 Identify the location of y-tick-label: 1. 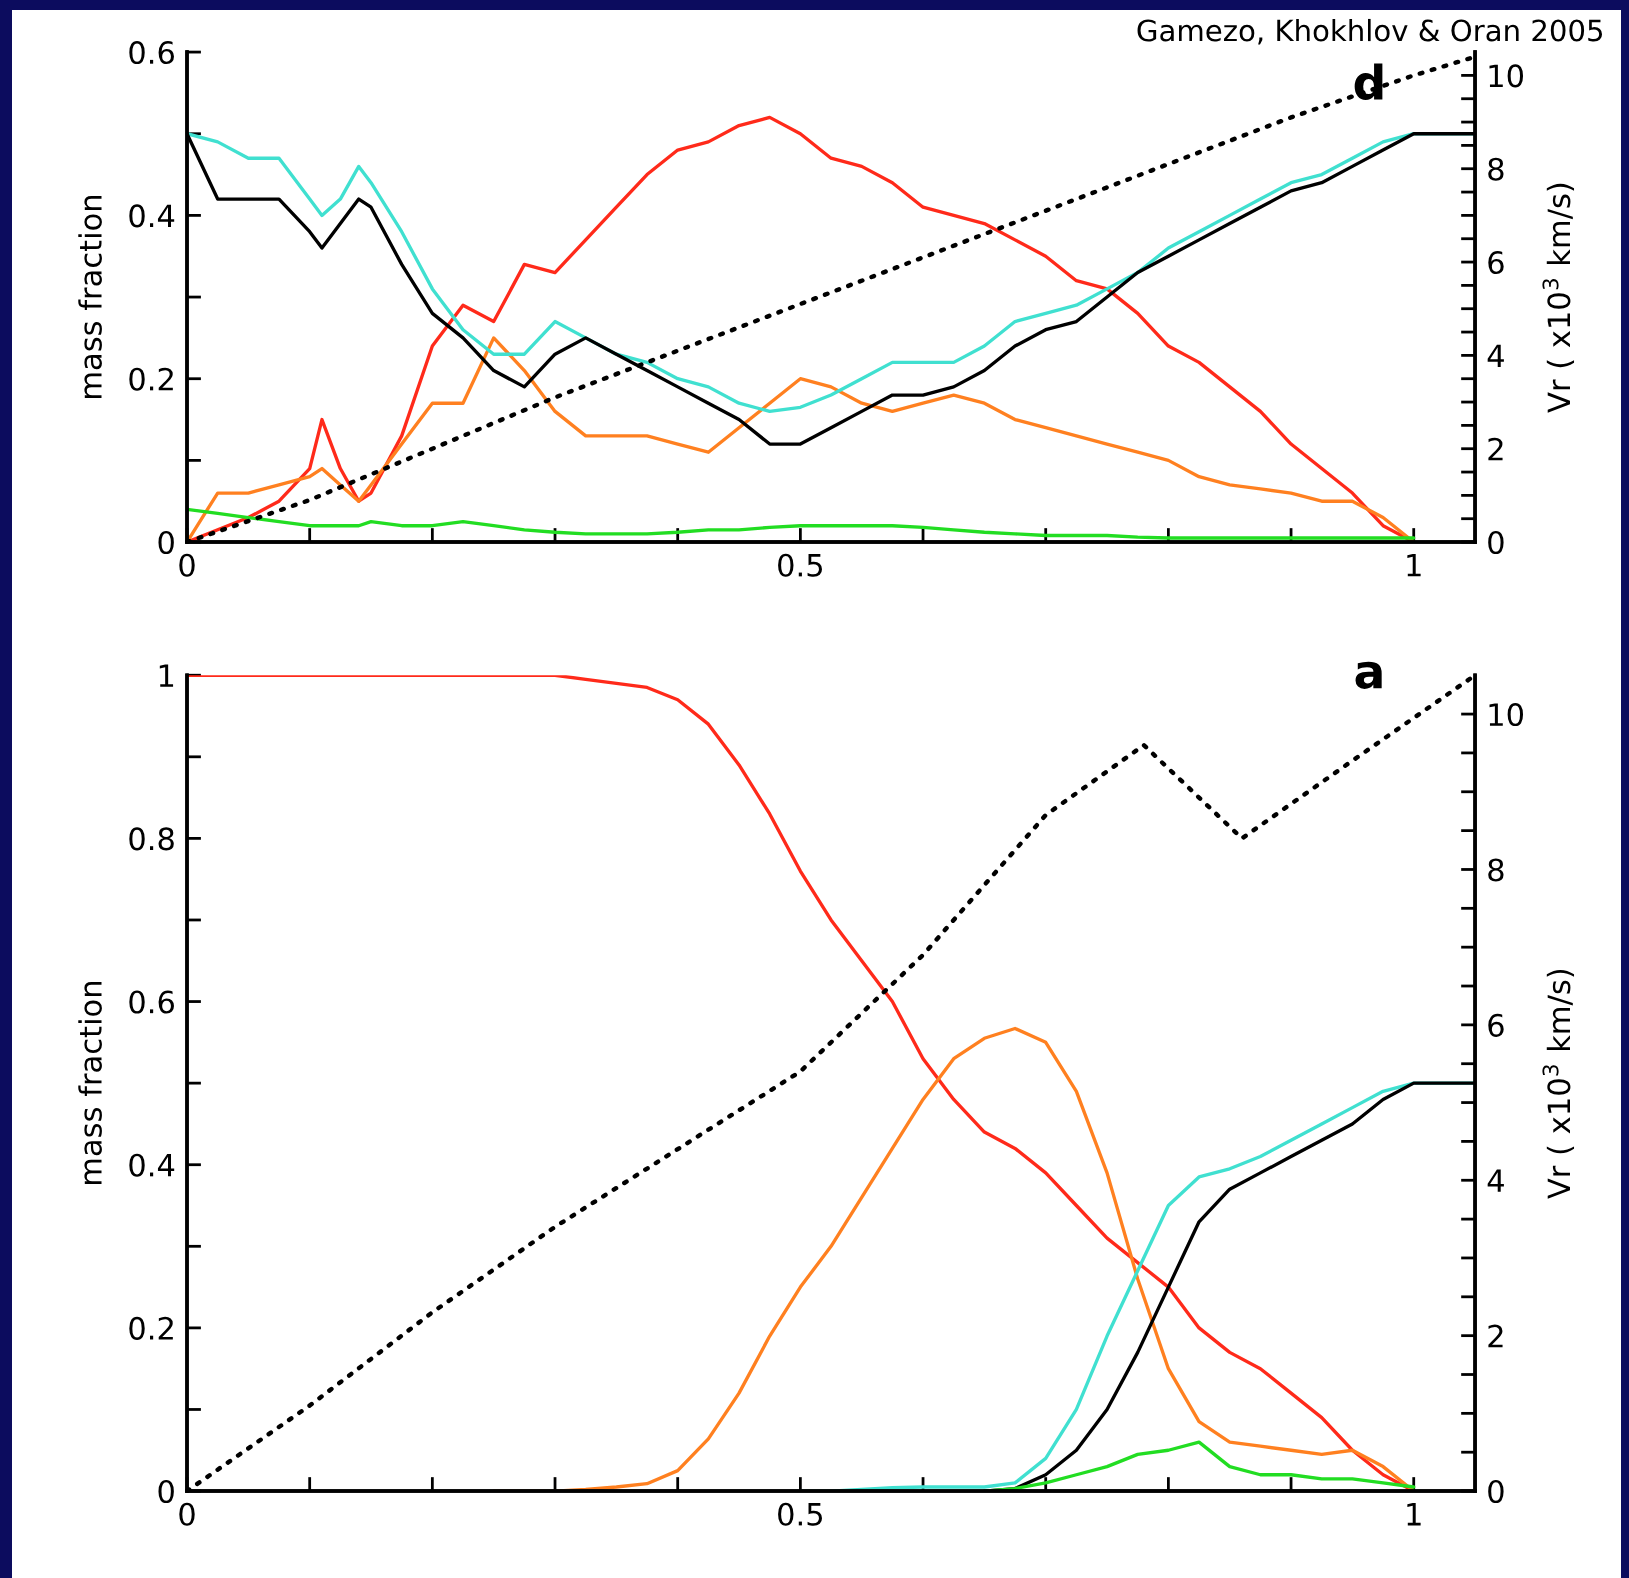
(166, 675).